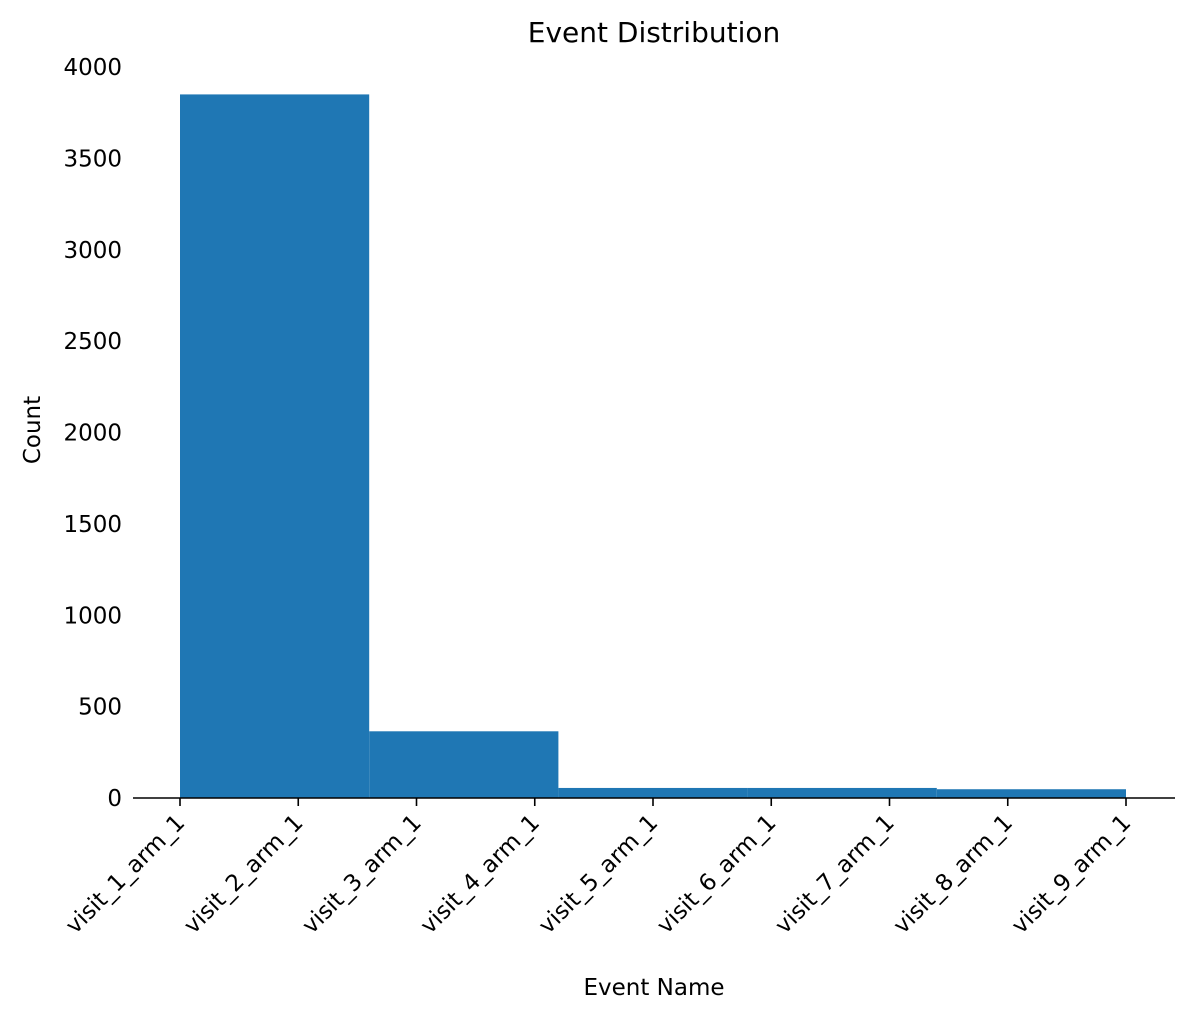  Describe the element at coordinates (33, 430) in the screenshot. I see `y-axis-label: Count` at that location.